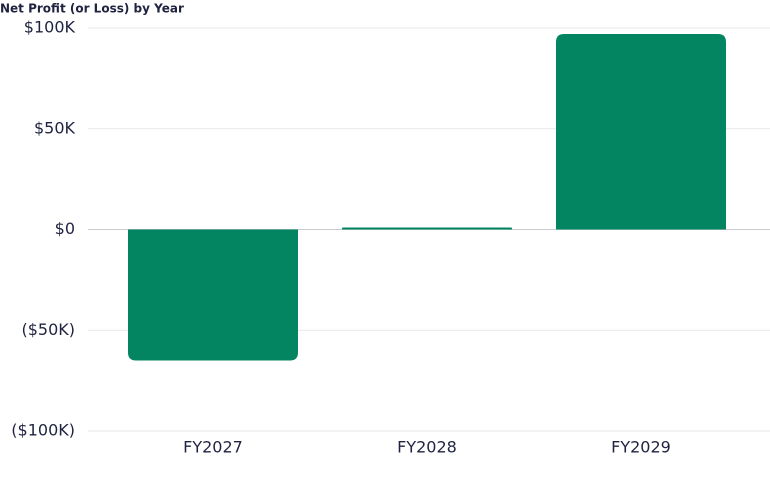 The image size is (770, 477). I want to click on x-tick-label: FY2027, so click(213, 447).